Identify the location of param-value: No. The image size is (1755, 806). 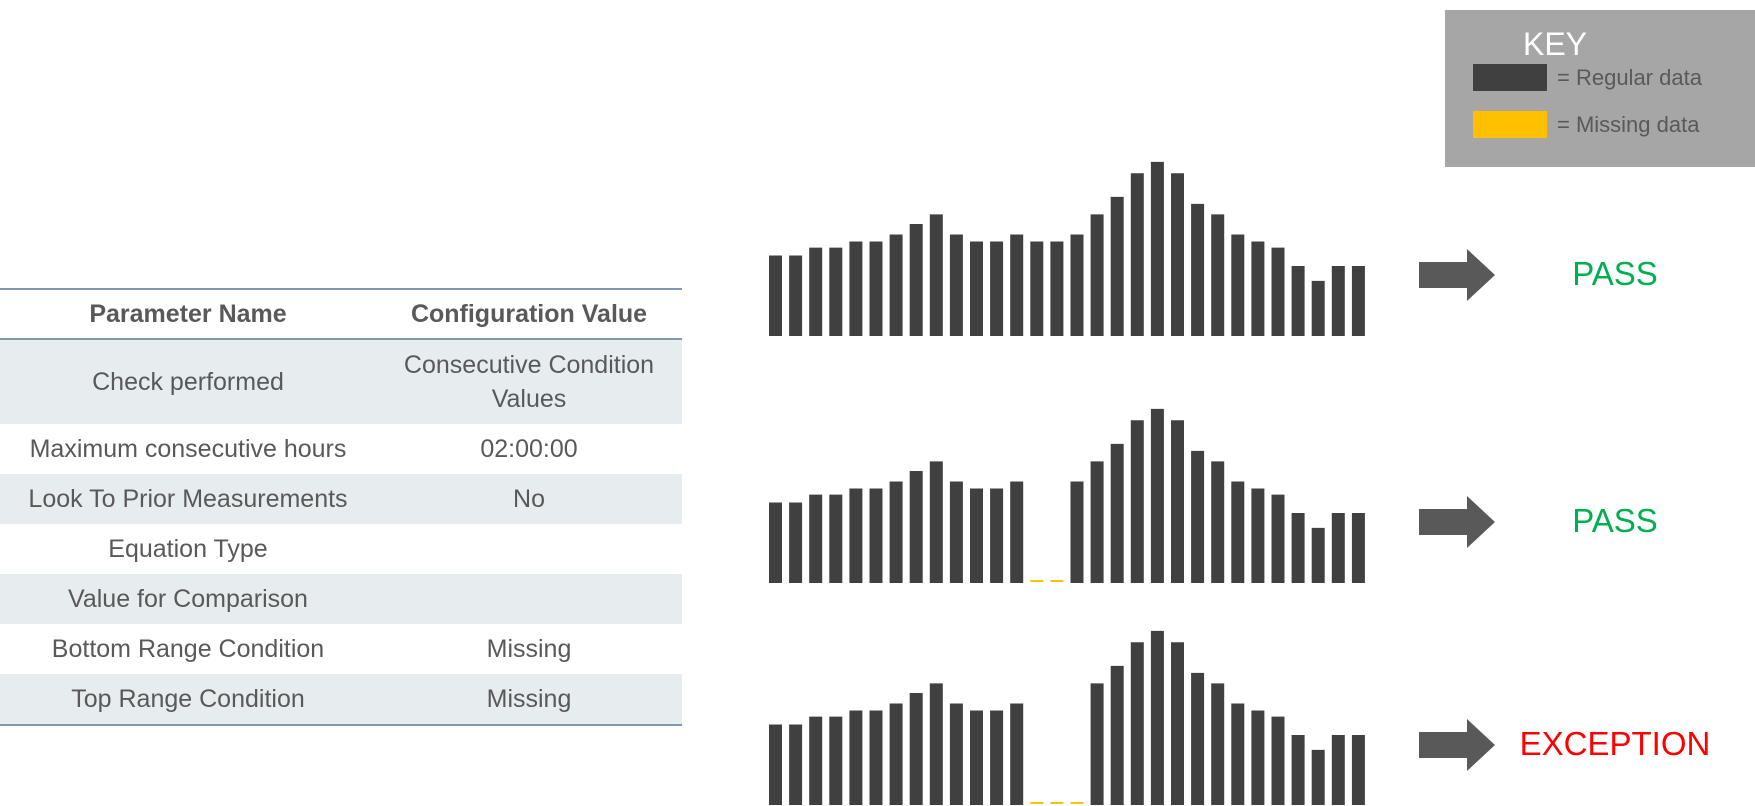
(529, 499).